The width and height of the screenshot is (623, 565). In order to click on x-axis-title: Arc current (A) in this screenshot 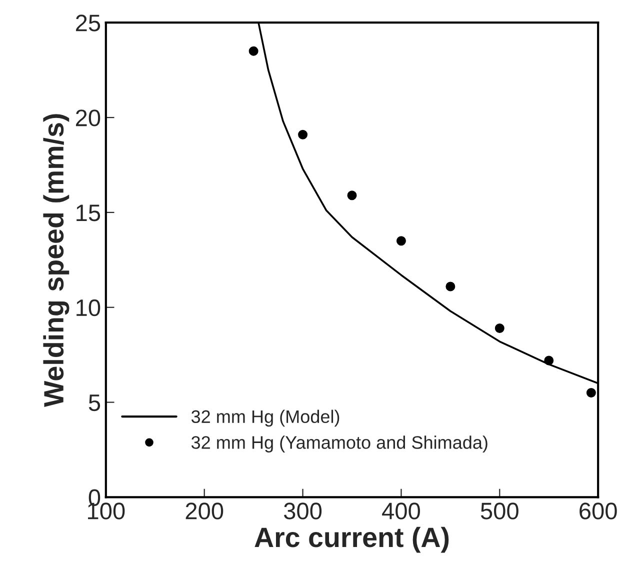, I will do `click(351, 539)`.